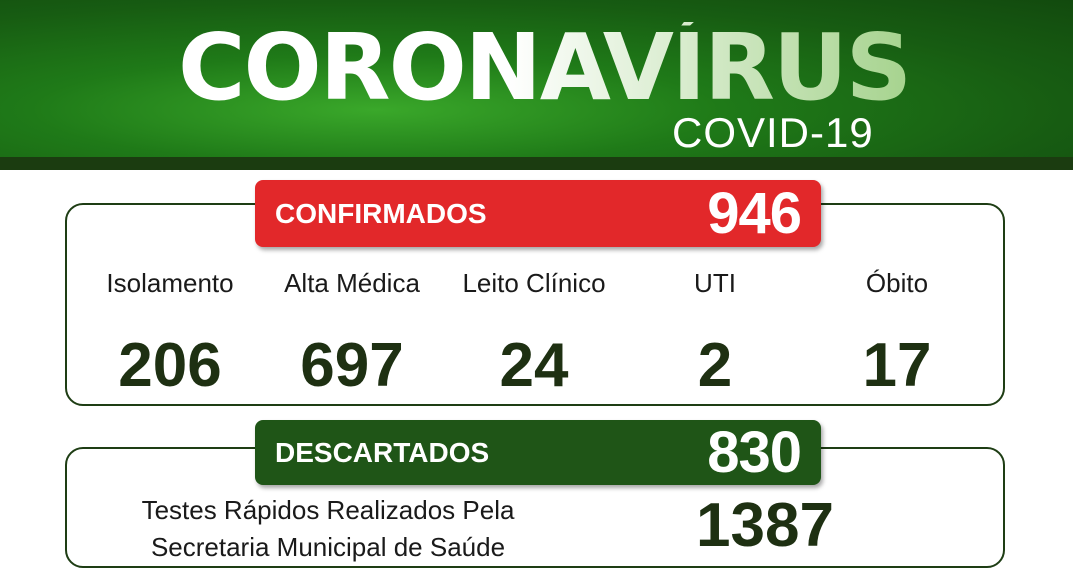  Describe the element at coordinates (765, 525) in the screenshot. I see `tests-value: 1387` at that location.